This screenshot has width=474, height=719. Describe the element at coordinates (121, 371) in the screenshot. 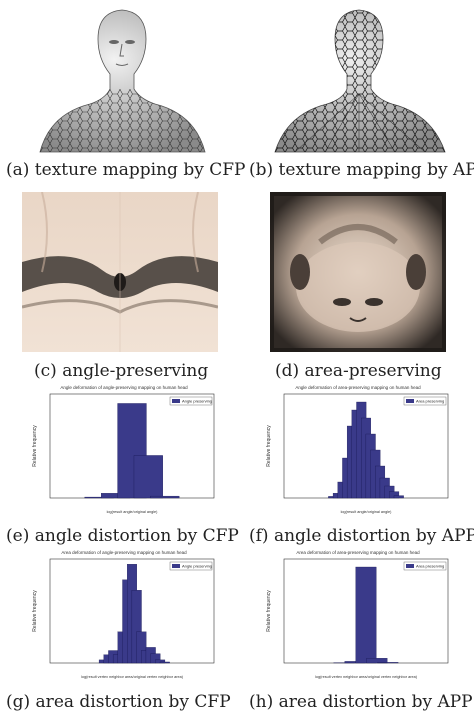

I see `caption-c: (c) angle-preserving` at that location.